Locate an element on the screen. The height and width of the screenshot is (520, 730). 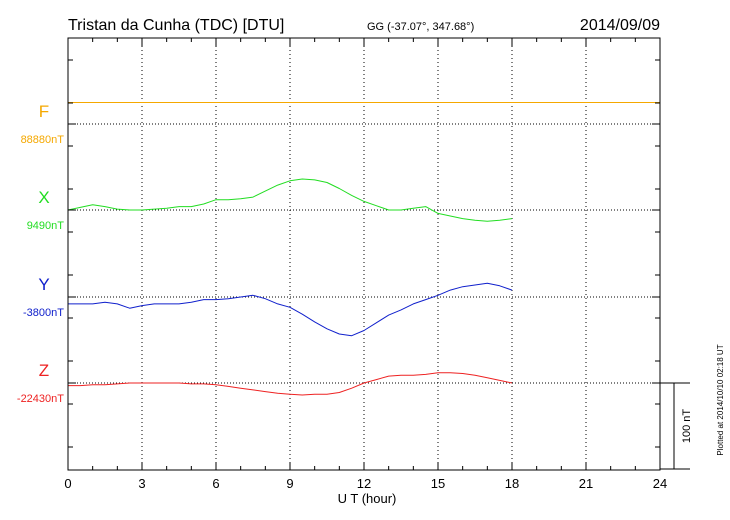
series-y-line is located at coordinates (290, 309).